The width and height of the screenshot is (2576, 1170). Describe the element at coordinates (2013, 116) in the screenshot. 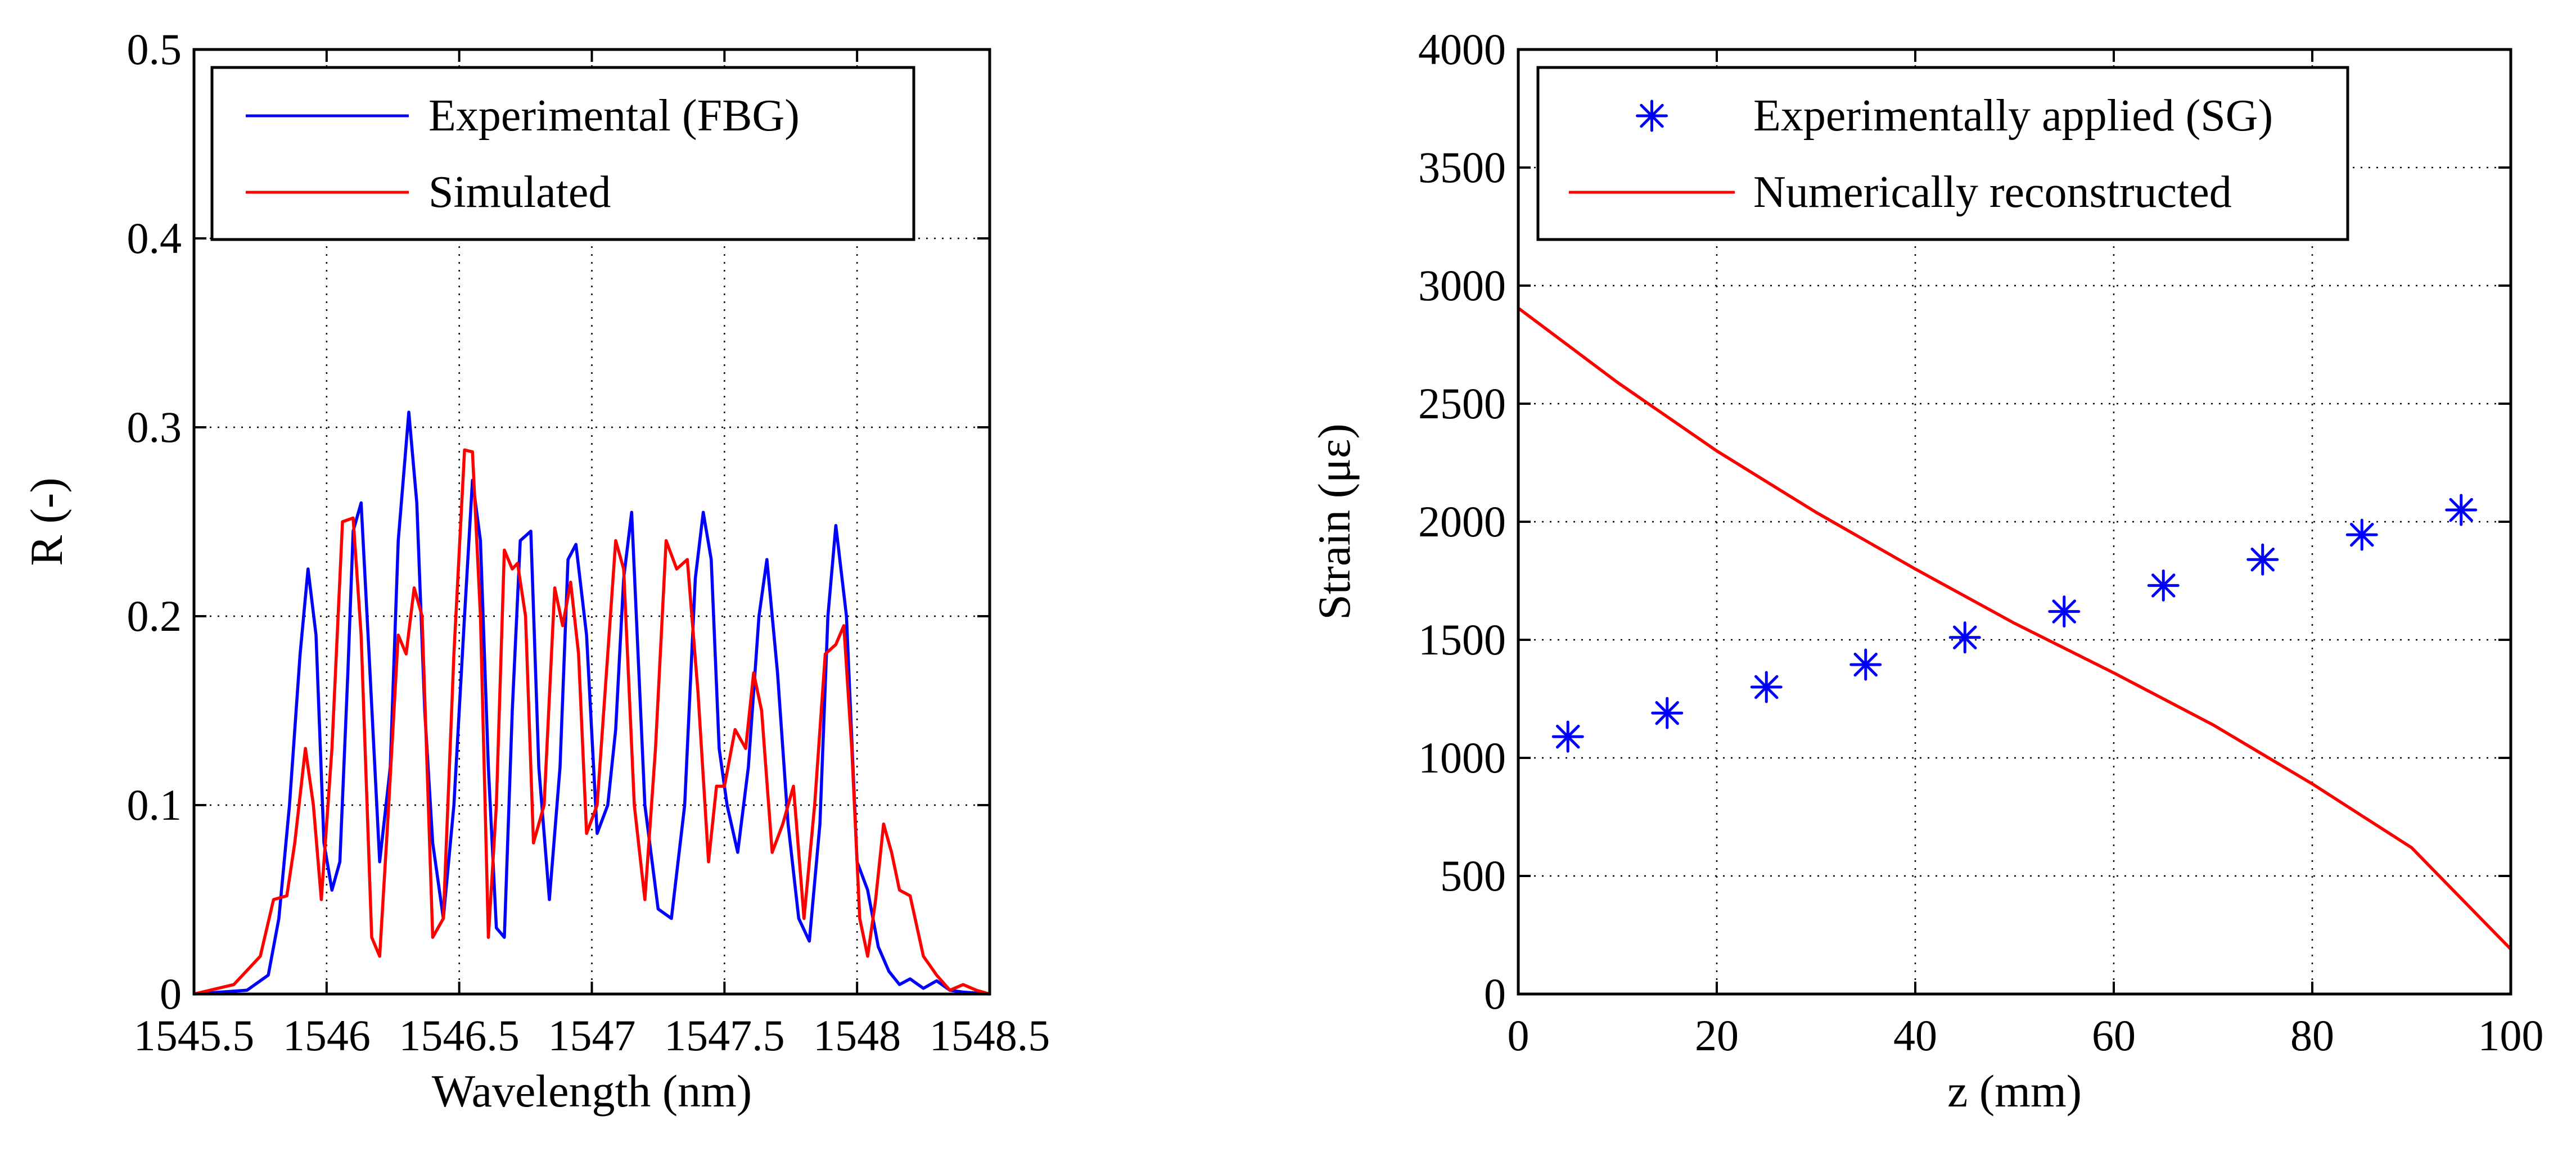

I see `legend-label-sg: Experimentally applied (SG)` at that location.